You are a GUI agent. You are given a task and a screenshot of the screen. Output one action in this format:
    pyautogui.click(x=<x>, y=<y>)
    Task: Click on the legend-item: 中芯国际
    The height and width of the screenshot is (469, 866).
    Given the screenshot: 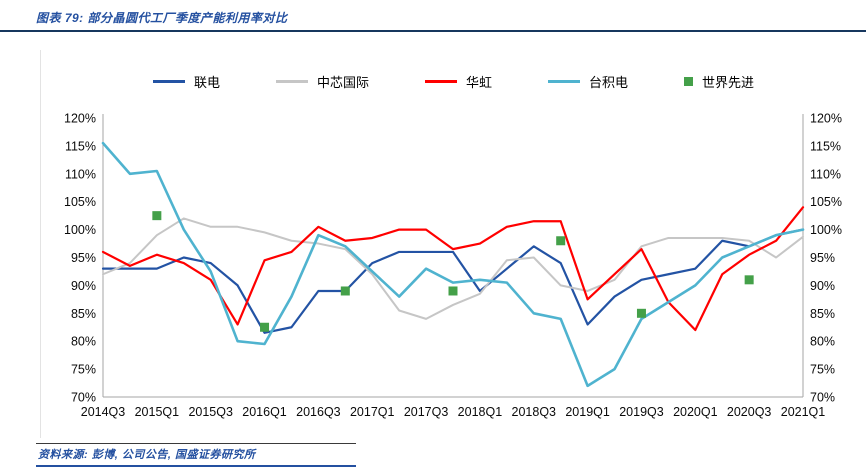 What is the action you would take?
    pyautogui.click(x=322, y=81)
    